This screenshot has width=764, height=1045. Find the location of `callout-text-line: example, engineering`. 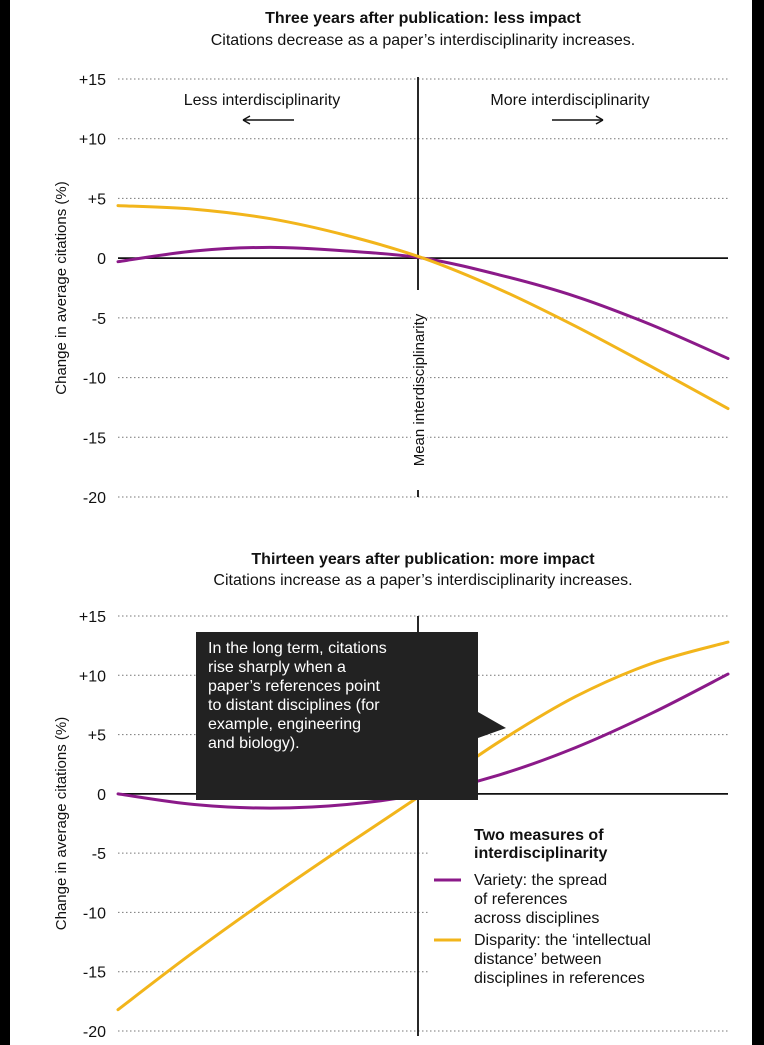

callout-text-line: example, engineering is located at coordinates (284, 724).